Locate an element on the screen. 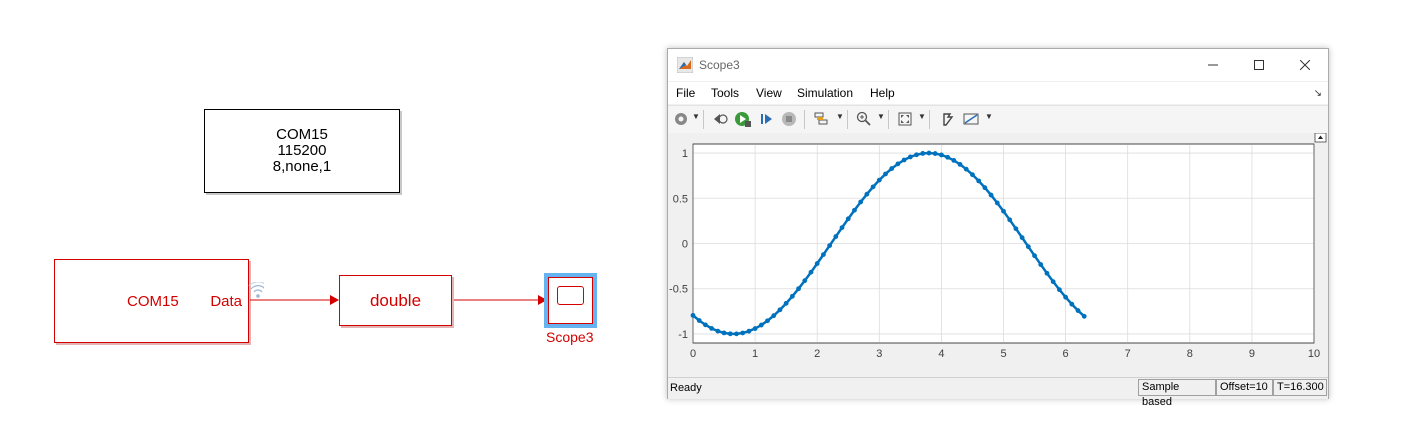 The width and height of the screenshot is (1404, 443). step-back-icon is located at coordinates (720, 119).